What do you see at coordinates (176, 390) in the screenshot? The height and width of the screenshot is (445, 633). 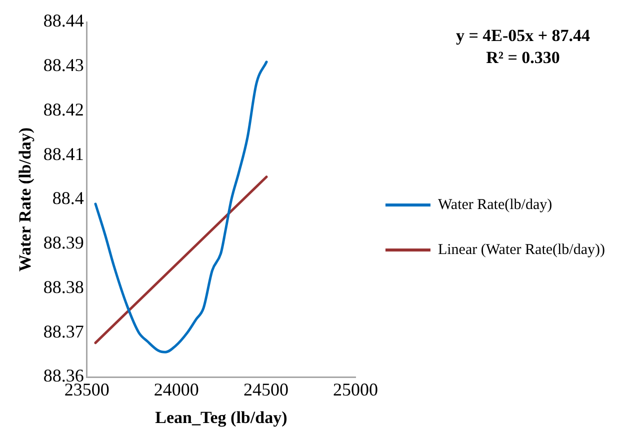 I see `x-tick-label: 24000` at bounding box center [176, 390].